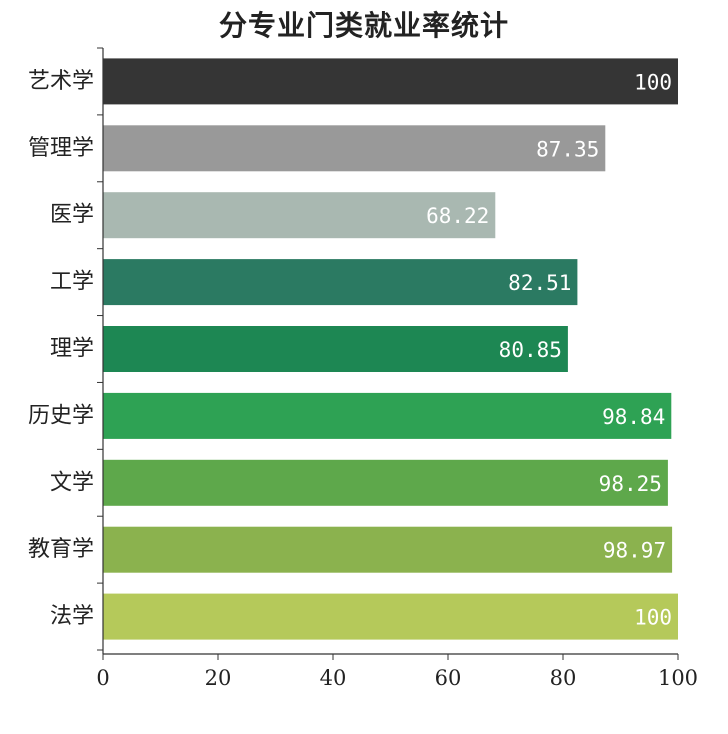 The width and height of the screenshot is (728, 734). I want to click on category-label: 文学, so click(72, 482).